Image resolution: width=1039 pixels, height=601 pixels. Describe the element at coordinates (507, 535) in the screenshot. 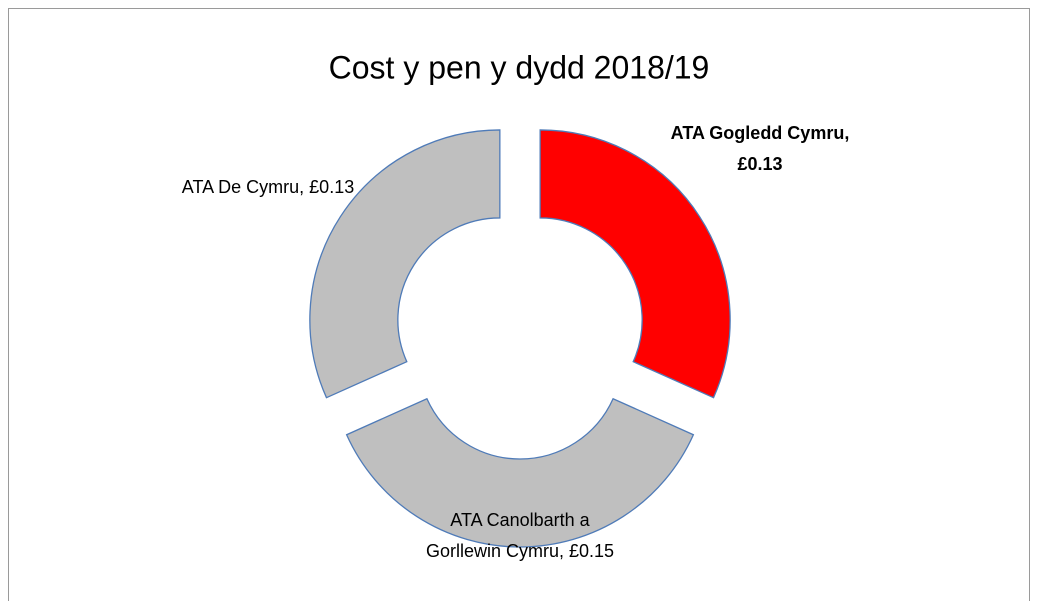

I see `label-category: ATA Canolbarth a Gorllewin Cymru` at that location.